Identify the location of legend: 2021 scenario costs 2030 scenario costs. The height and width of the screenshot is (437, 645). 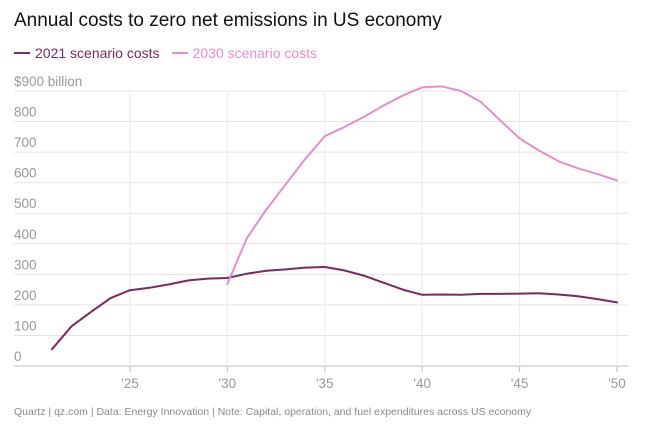
(171, 53).